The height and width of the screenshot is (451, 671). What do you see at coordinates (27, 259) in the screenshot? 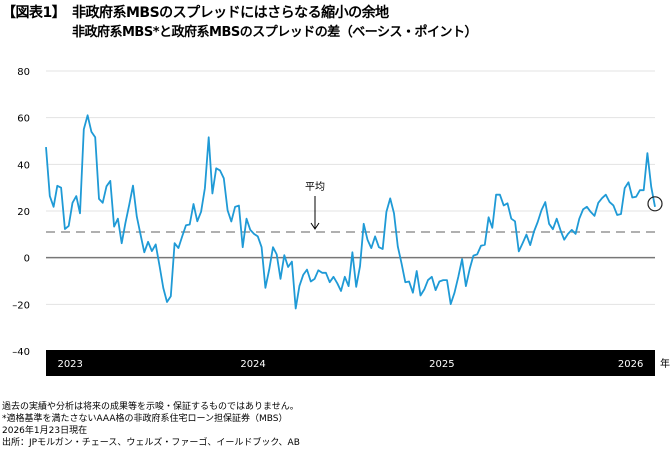
I see `y-tick-label: 0` at bounding box center [27, 259].